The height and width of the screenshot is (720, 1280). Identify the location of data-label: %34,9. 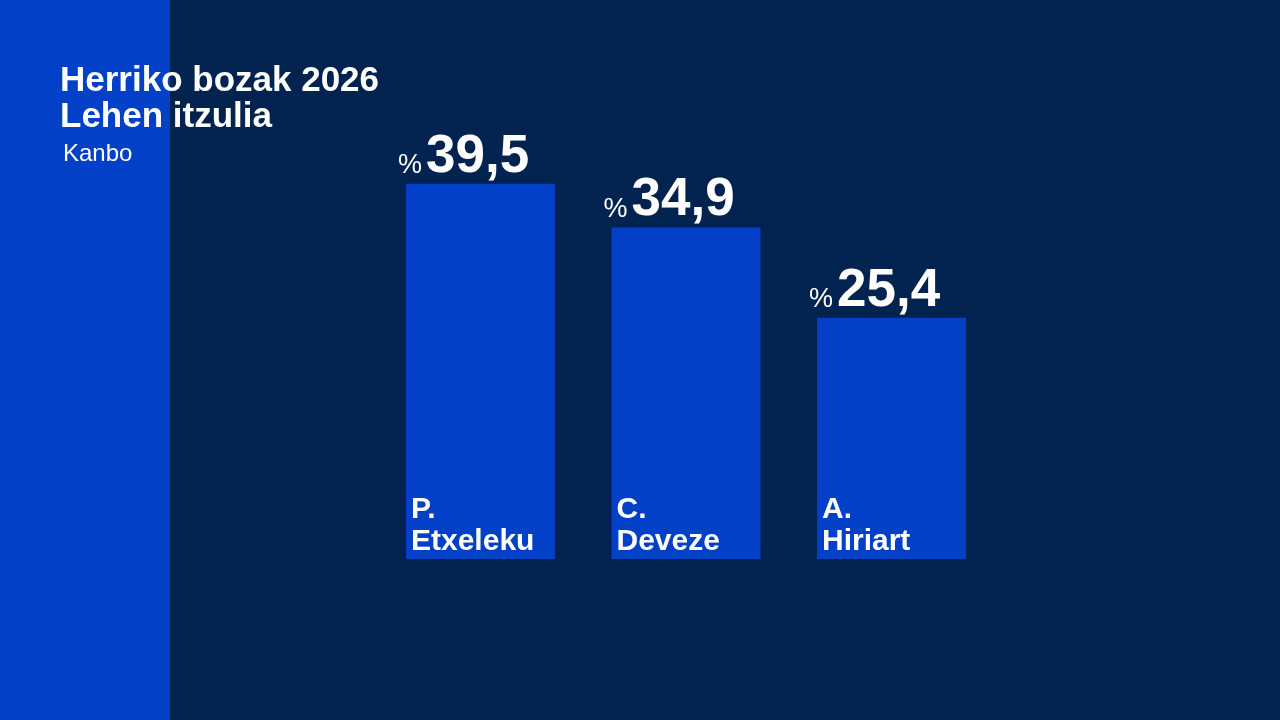
(669, 197).